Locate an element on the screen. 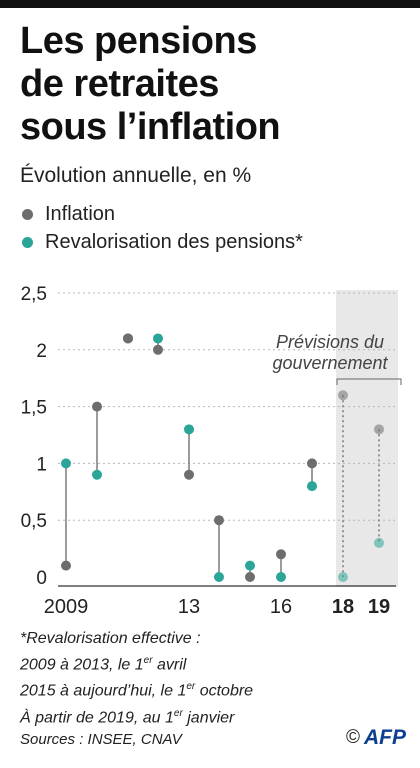 The image size is (420, 768). legend-dot-inflation-icon is located at coordinates (27, 214).